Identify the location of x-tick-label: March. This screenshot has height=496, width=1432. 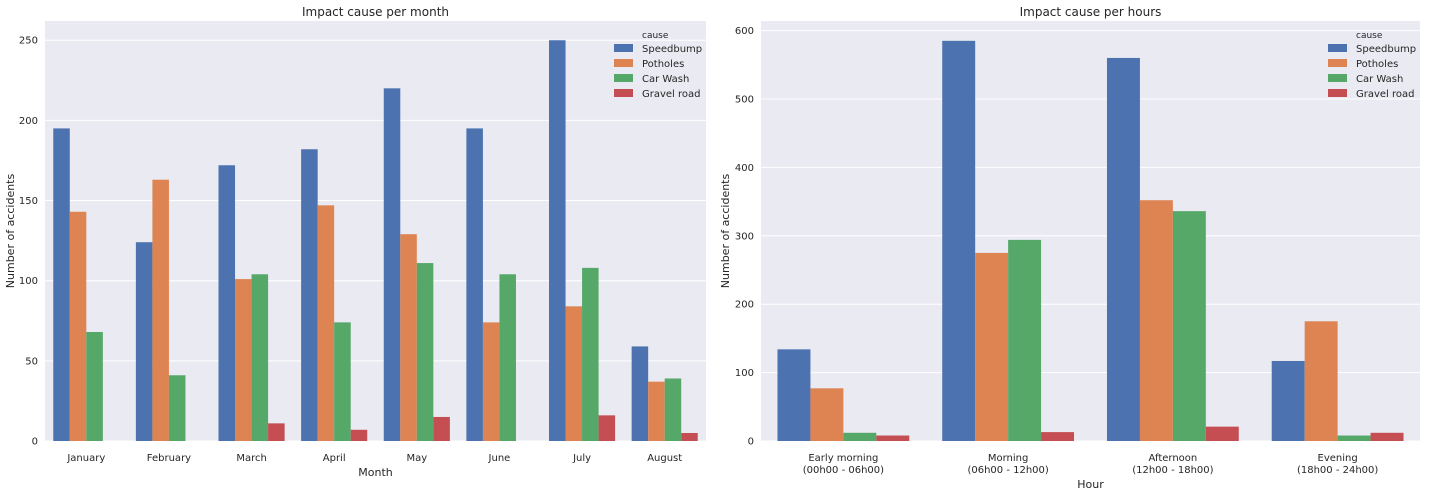
(251, 458).